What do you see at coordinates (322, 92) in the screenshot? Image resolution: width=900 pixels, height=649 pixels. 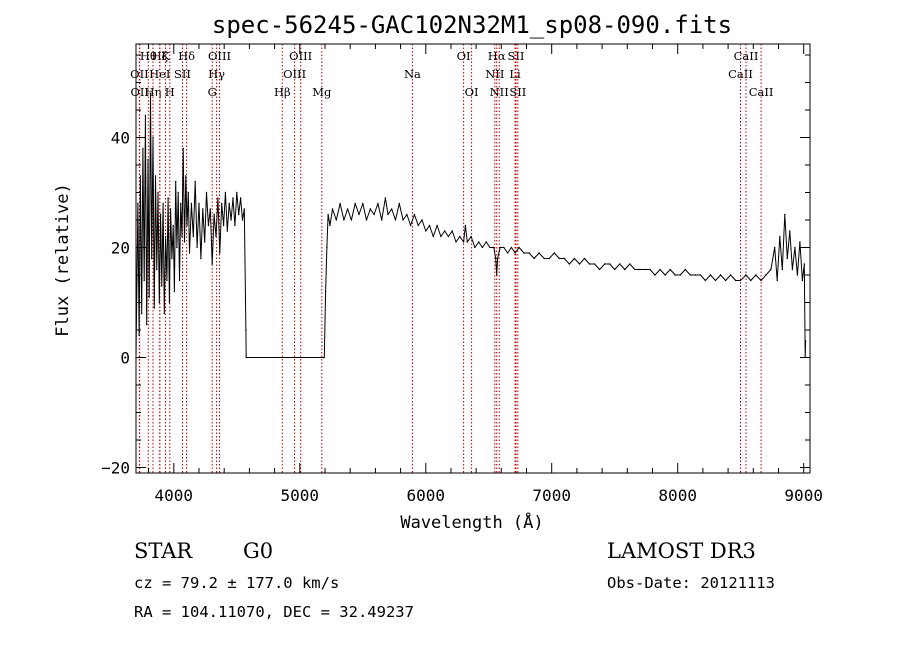 I see `line-marker-label: Mg` at bounding box center [322, 92].